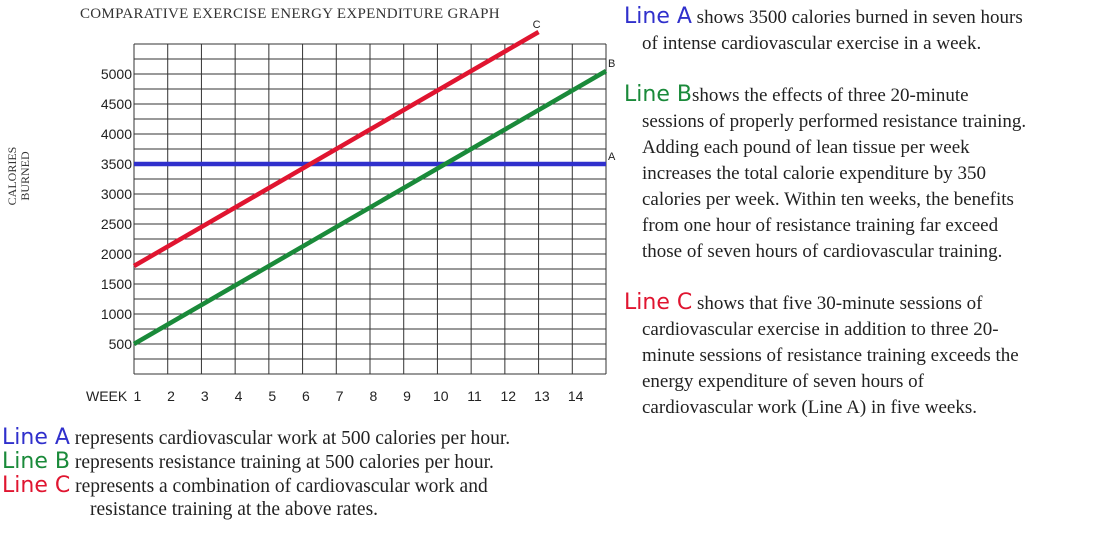 The image size is (1112, 533). Describe the element at coordinates (340, 396) in the screenshot. I see `x-tick-label: 7` at that location.